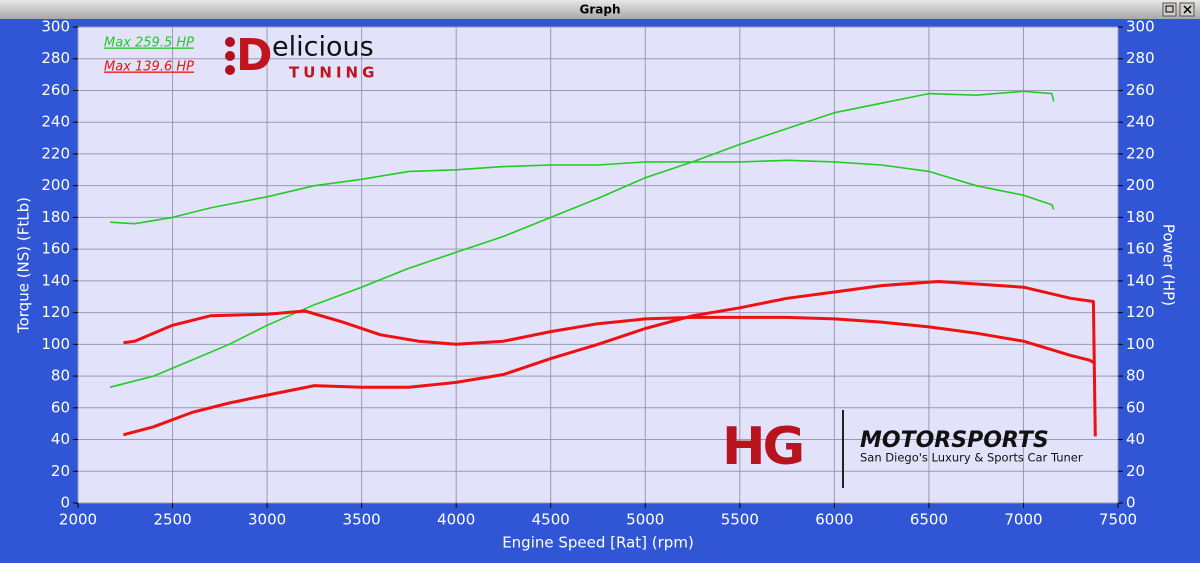  Describe the element at coordinates (1140, 58) in the screenshot. I see `y2-tick-label: 280` at that location.